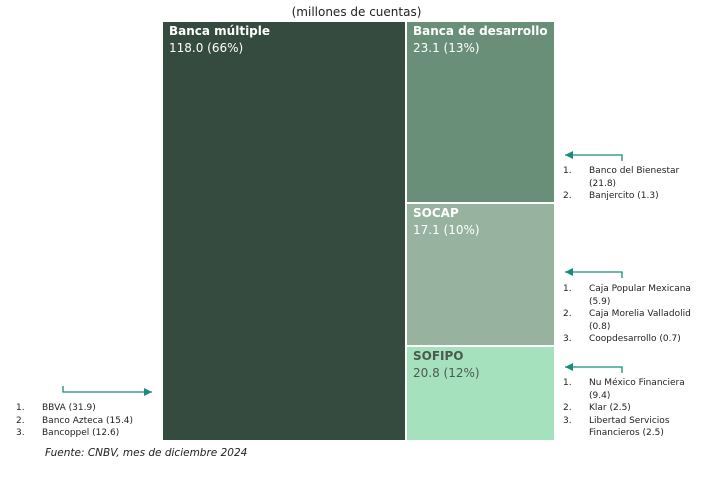  I want to click on tile-value: 17.1 (10%), so click(446, 230).